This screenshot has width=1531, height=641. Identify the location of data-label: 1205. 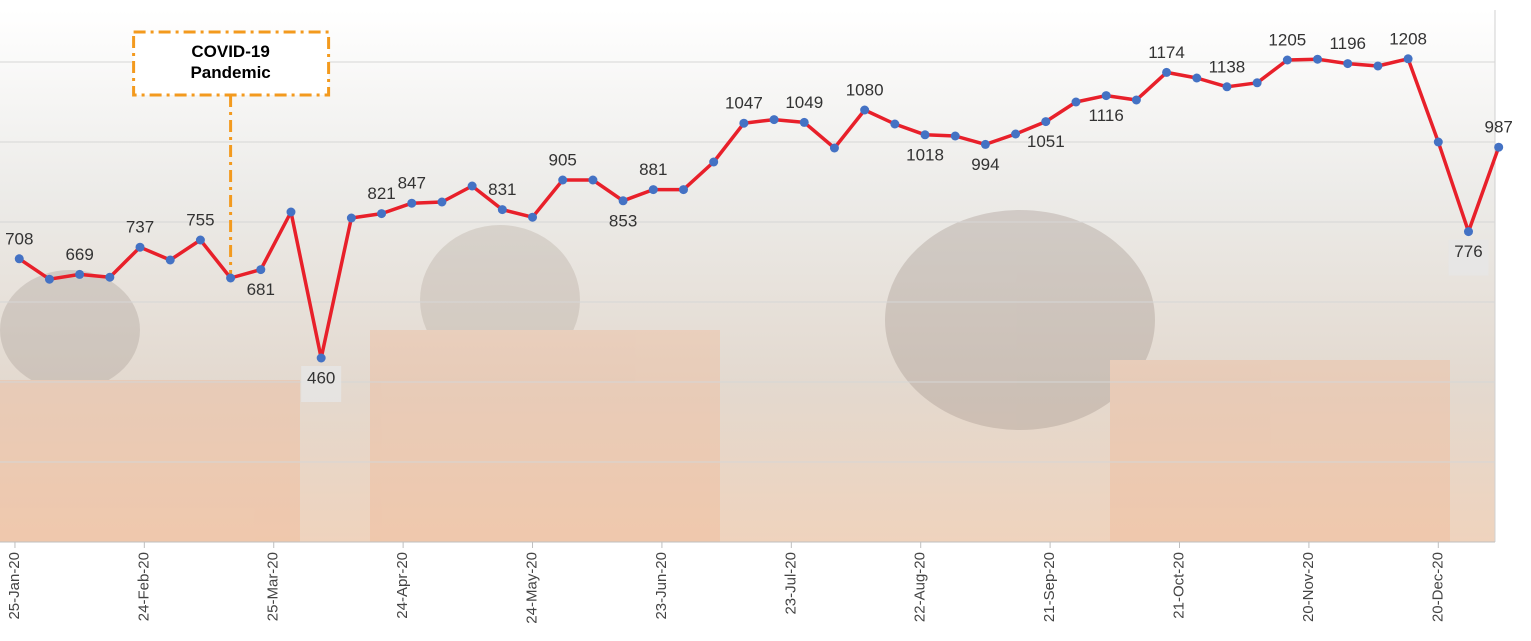
(1287, 39).